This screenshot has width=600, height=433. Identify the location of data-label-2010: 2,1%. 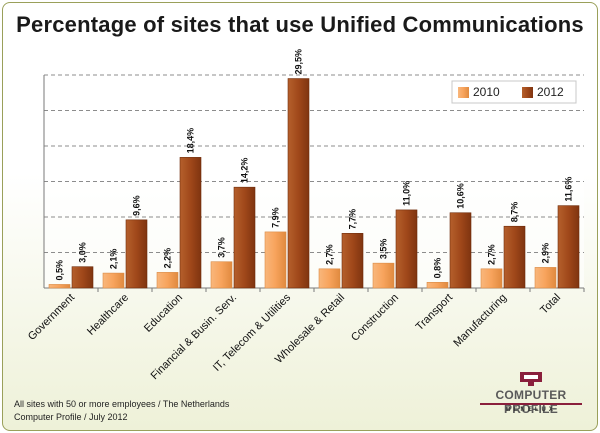
(114, 259).